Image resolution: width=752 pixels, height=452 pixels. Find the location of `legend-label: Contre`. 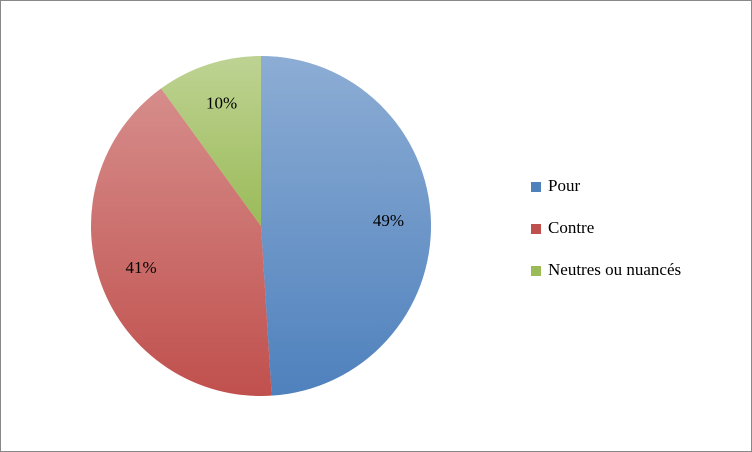

legend-label: Contre is located at coordinates (571, 227).